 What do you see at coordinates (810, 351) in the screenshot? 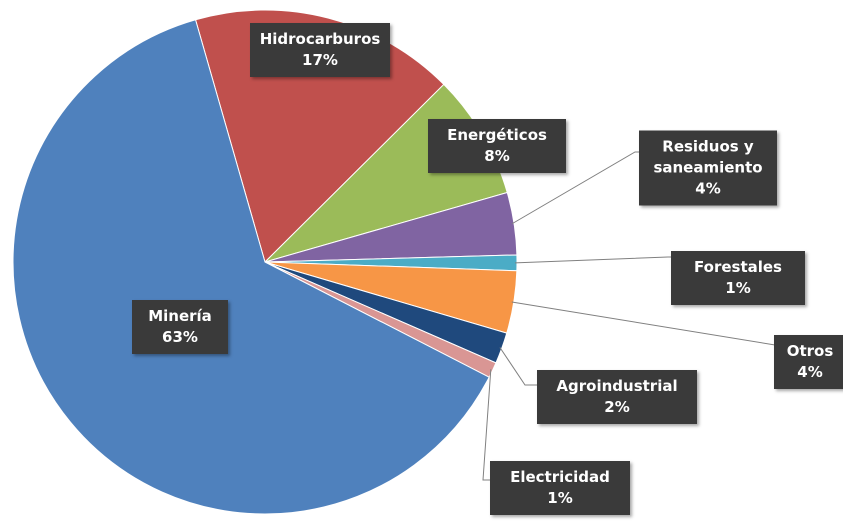
I see `label-name: Otros` at bounding box center [810, 351].